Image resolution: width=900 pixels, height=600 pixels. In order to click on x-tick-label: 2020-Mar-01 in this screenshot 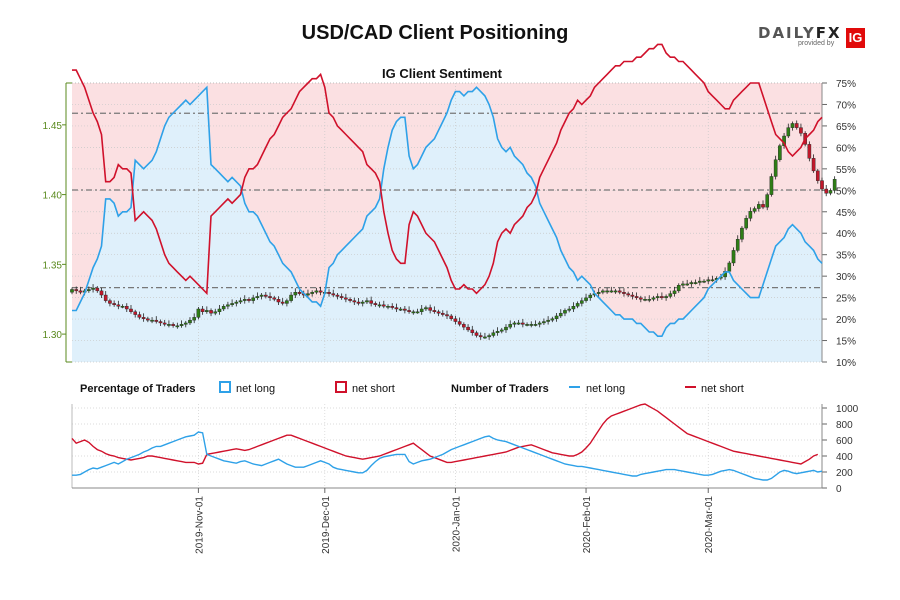, I will do `click(709, 525)`.